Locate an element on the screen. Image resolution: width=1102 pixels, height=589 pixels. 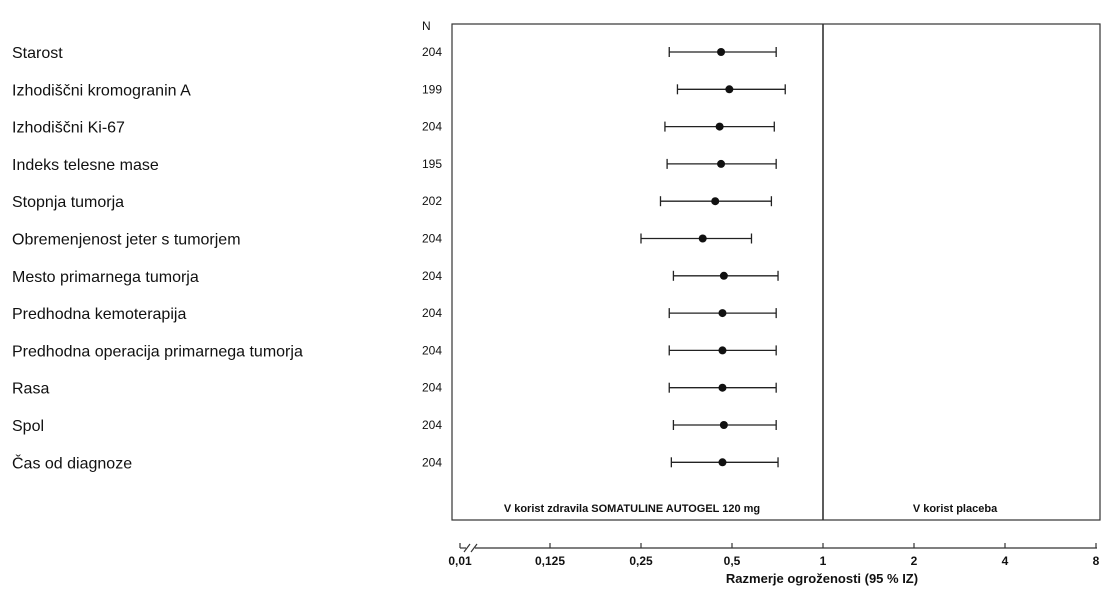
subgroup-label: Spol is located at coordinates (28, 426).